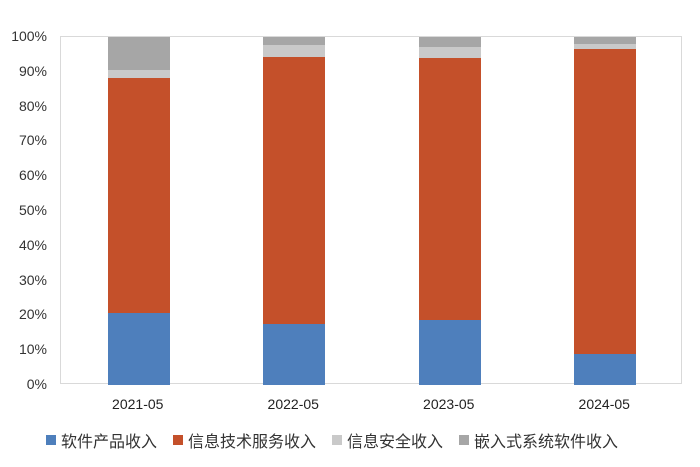  Describe the element at coordinates (32, 105) in the screenshot. I see `y-tick-label: 80%` at that location.